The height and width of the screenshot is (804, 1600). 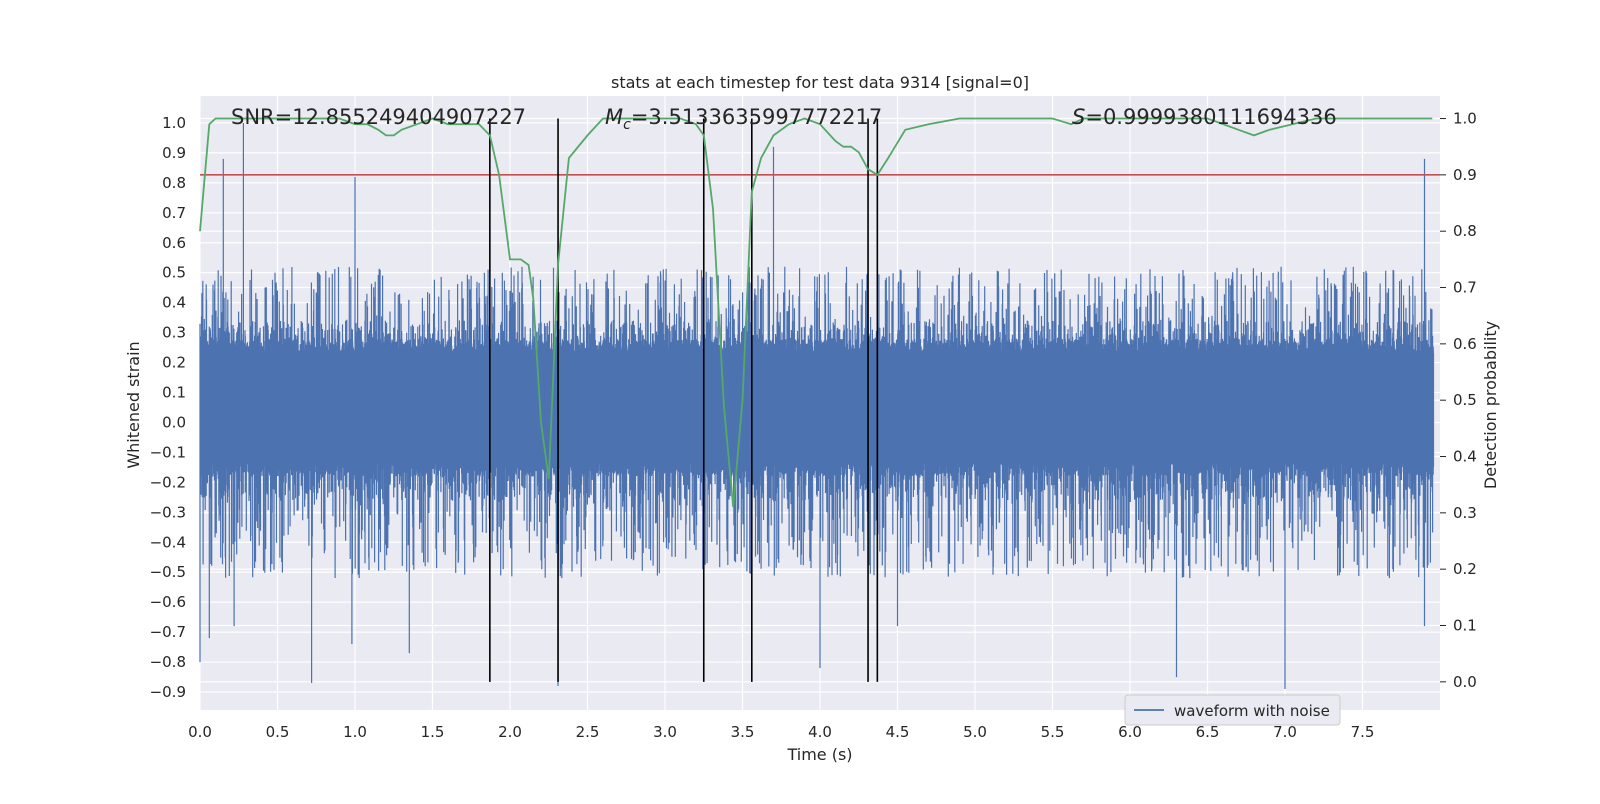 I want to click on x-tick-label: 6.0, so click(x=1130, y=732).